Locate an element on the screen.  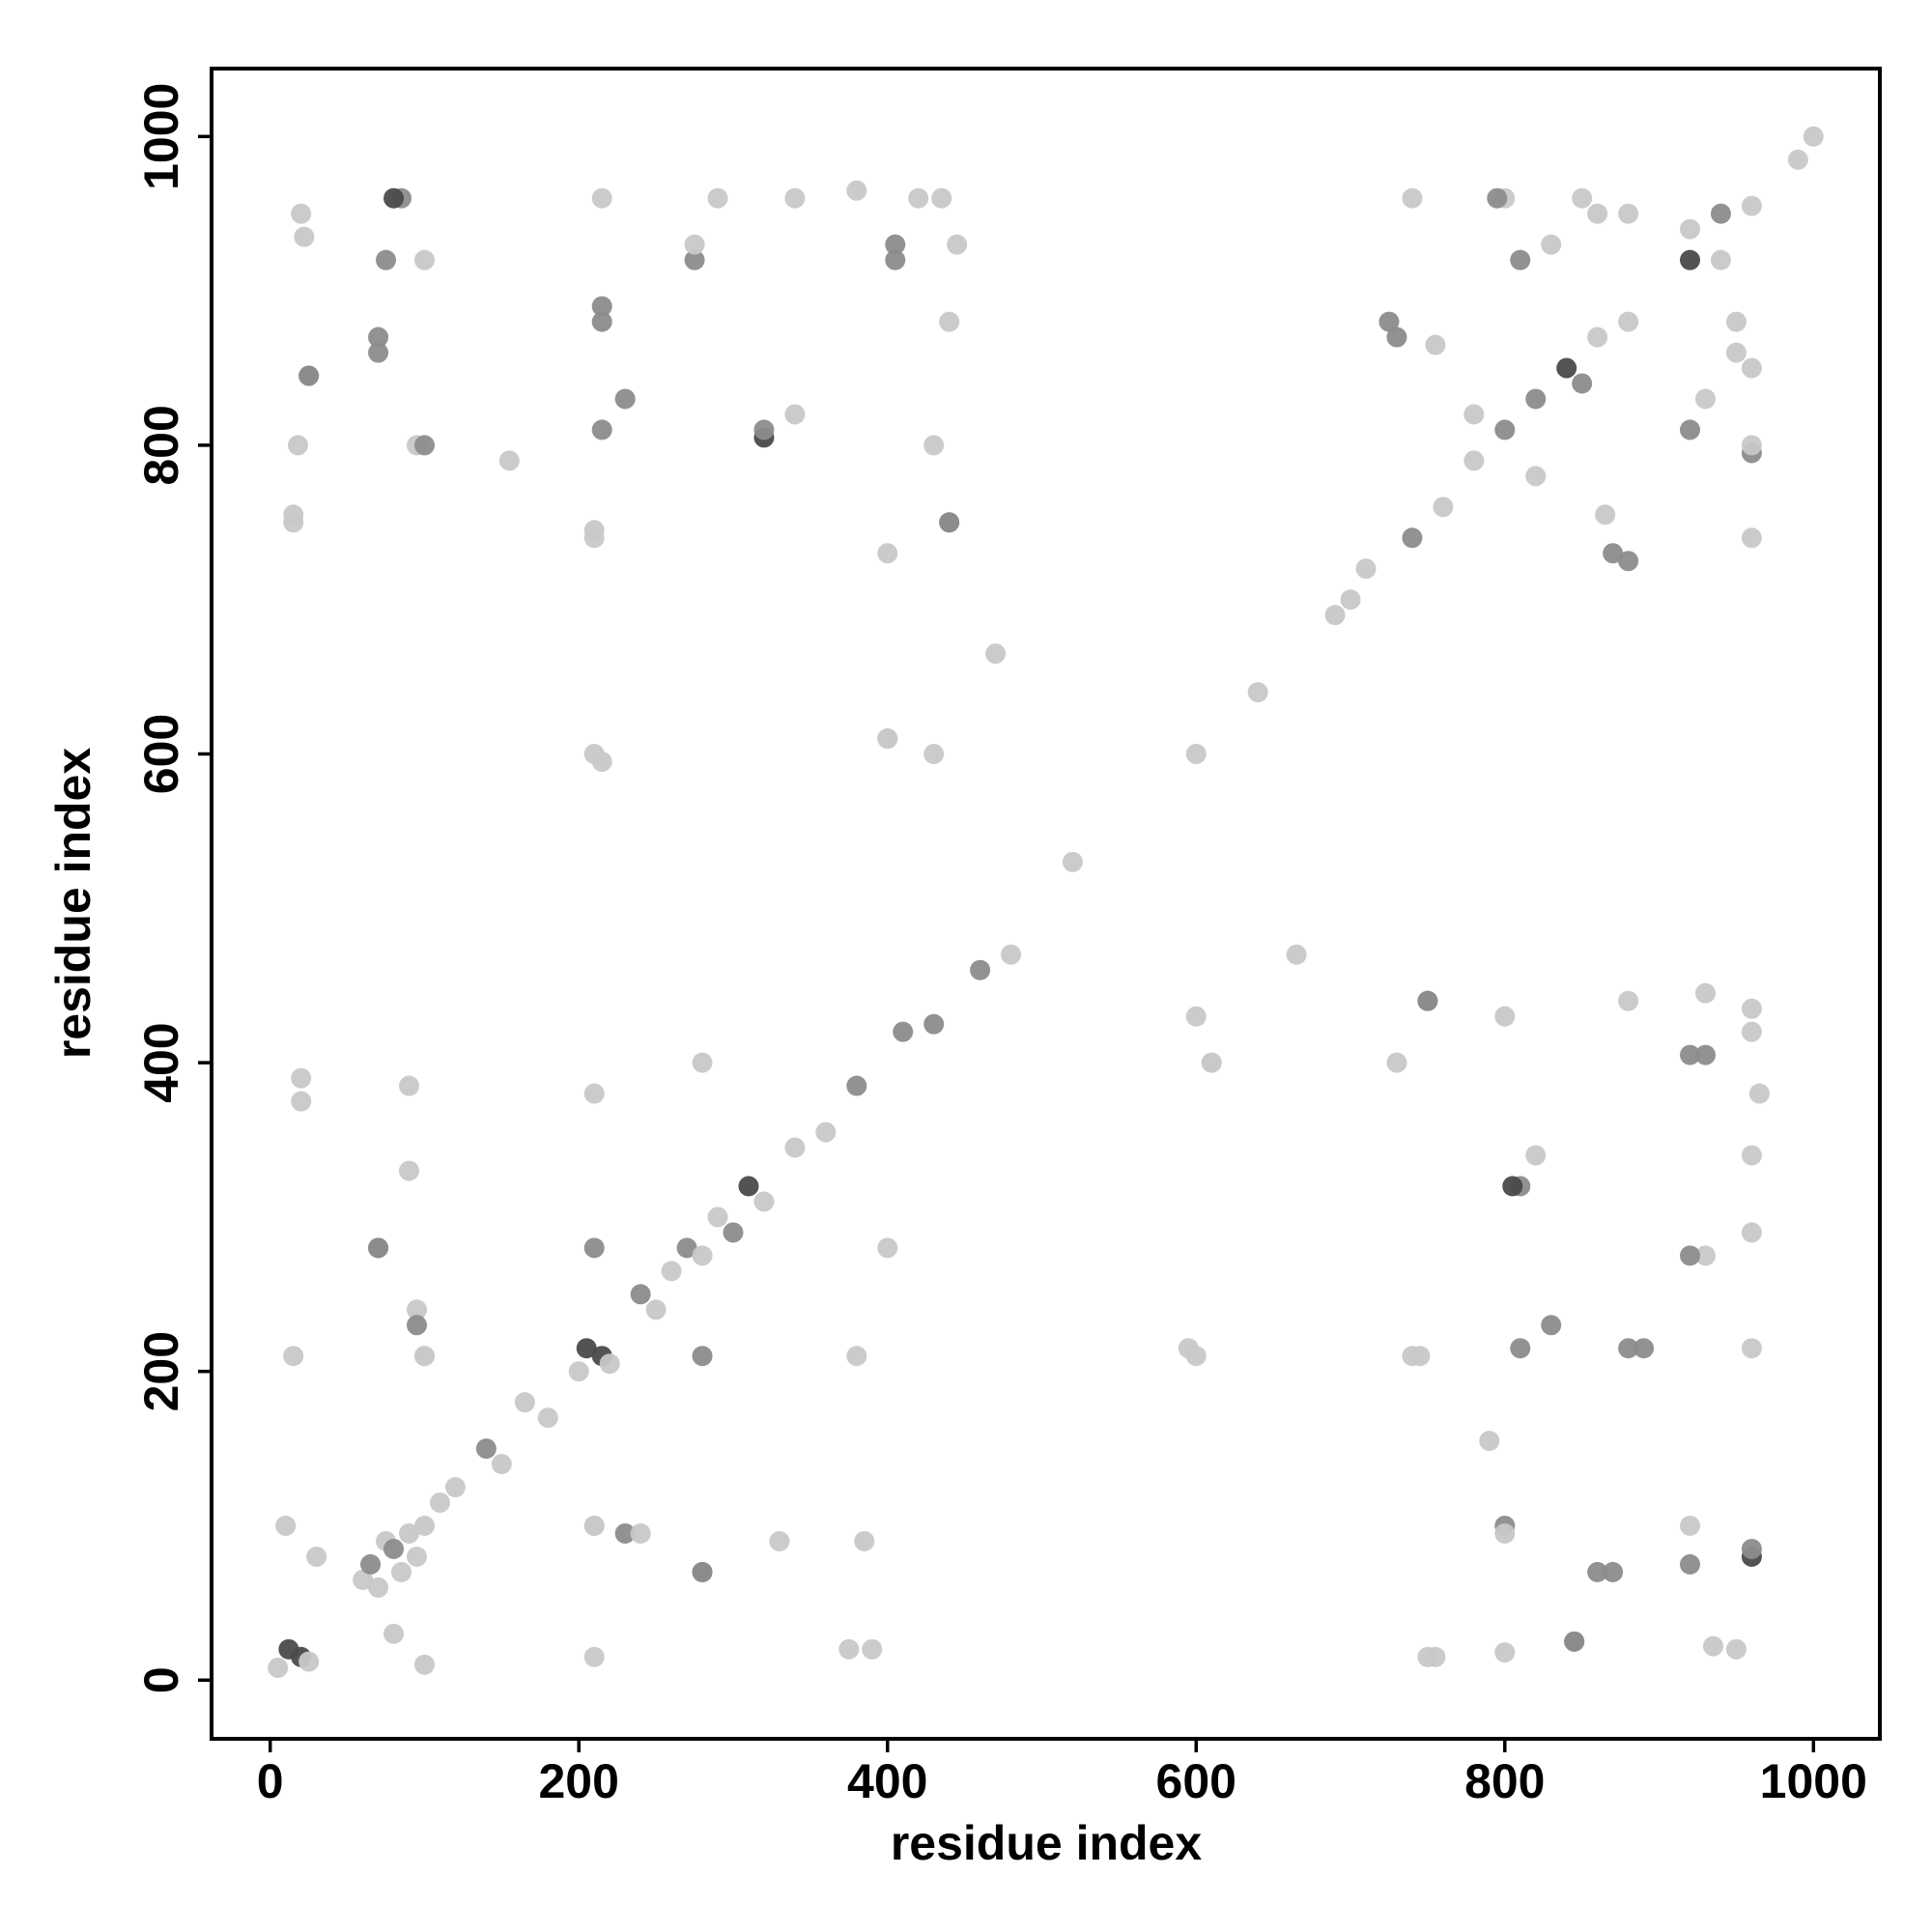
y-tick-label: 800 is located at coordinates (161, 445).